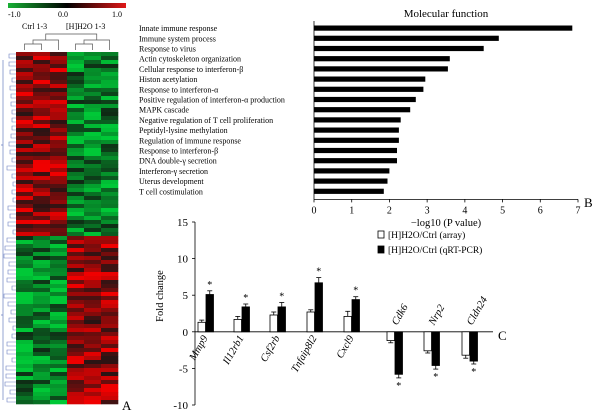 This screenshot has width=598, height=418. I want to click on legend-swatch, so click(381, 249).